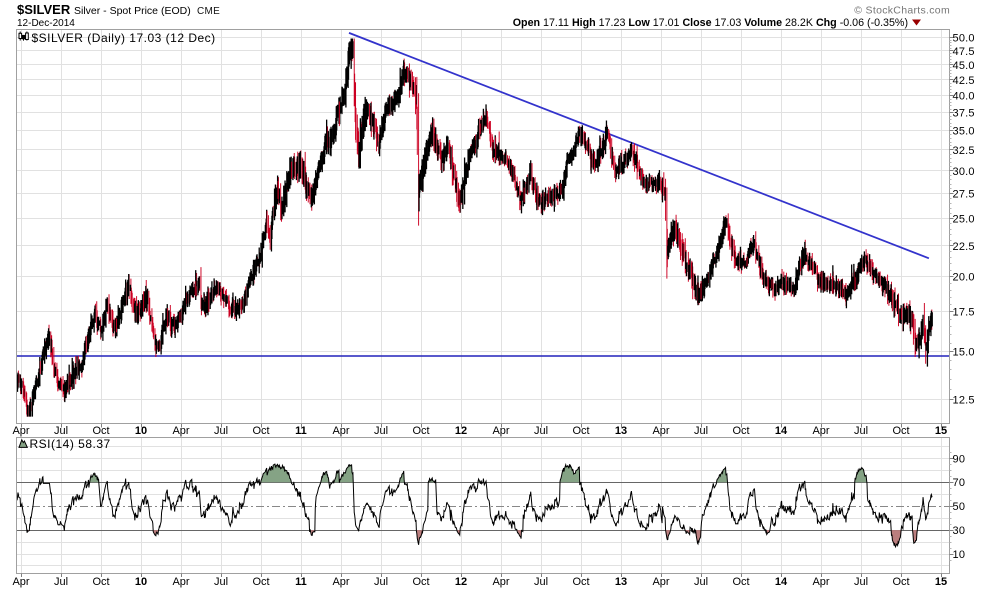 This screenshot has height=591, width=990. I want to click on svg-text: 15.0, so click(964, 353).